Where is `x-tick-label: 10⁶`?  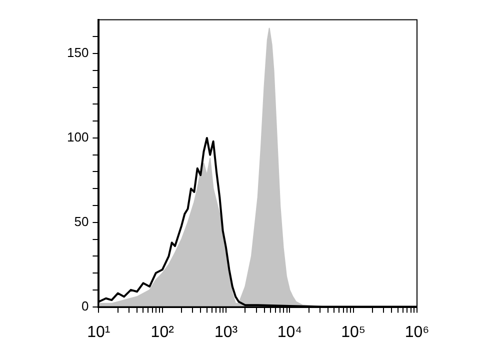
x-tick-label: 10⁶ is located at coordinates (417, 332).